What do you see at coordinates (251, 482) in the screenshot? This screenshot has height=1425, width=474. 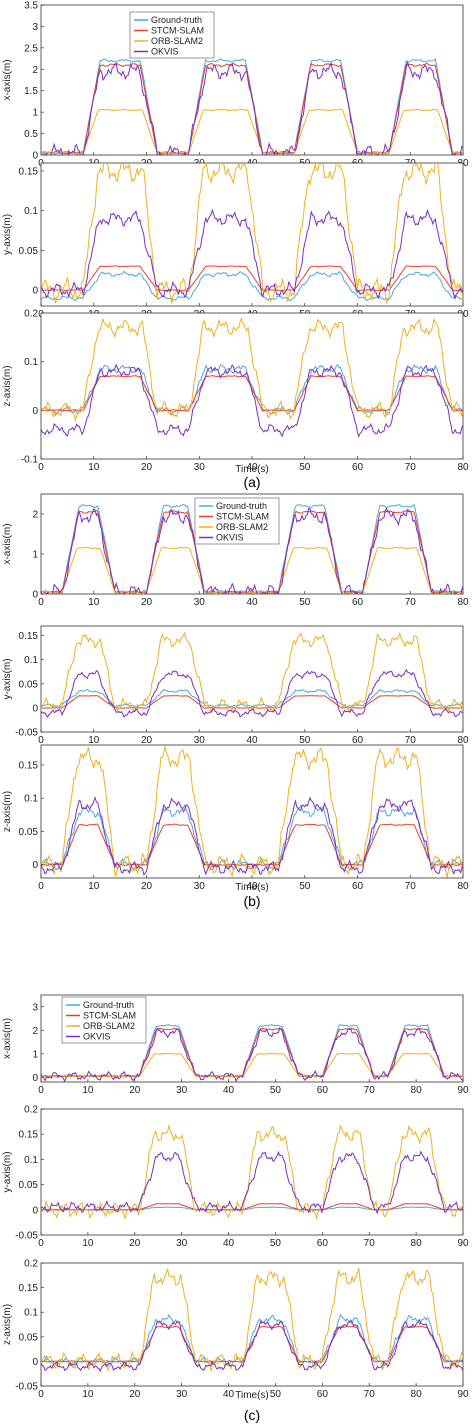 I see `panel-label: (a)` at bounding box center [251, 482].